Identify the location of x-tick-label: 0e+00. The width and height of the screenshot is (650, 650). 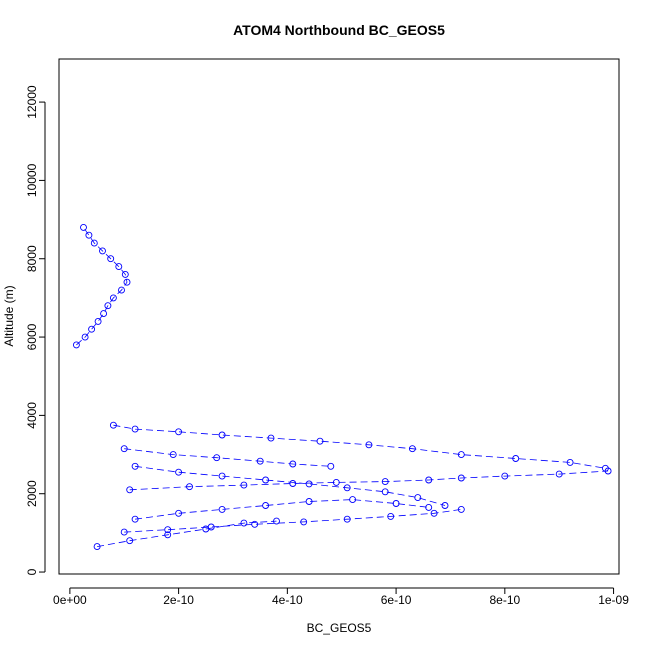
(70, 600).